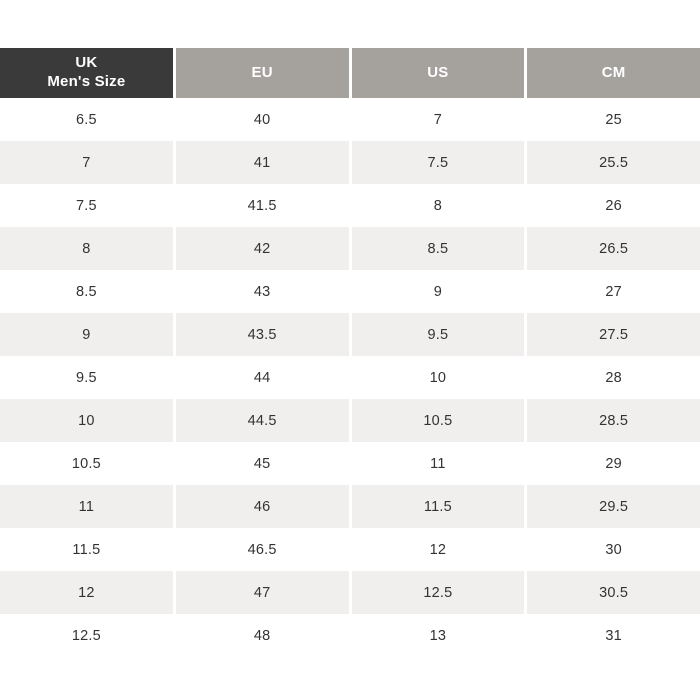  Describe the element at coordinates (613, 119) in the screenshot. I see `cell-cm: 25` at that location.